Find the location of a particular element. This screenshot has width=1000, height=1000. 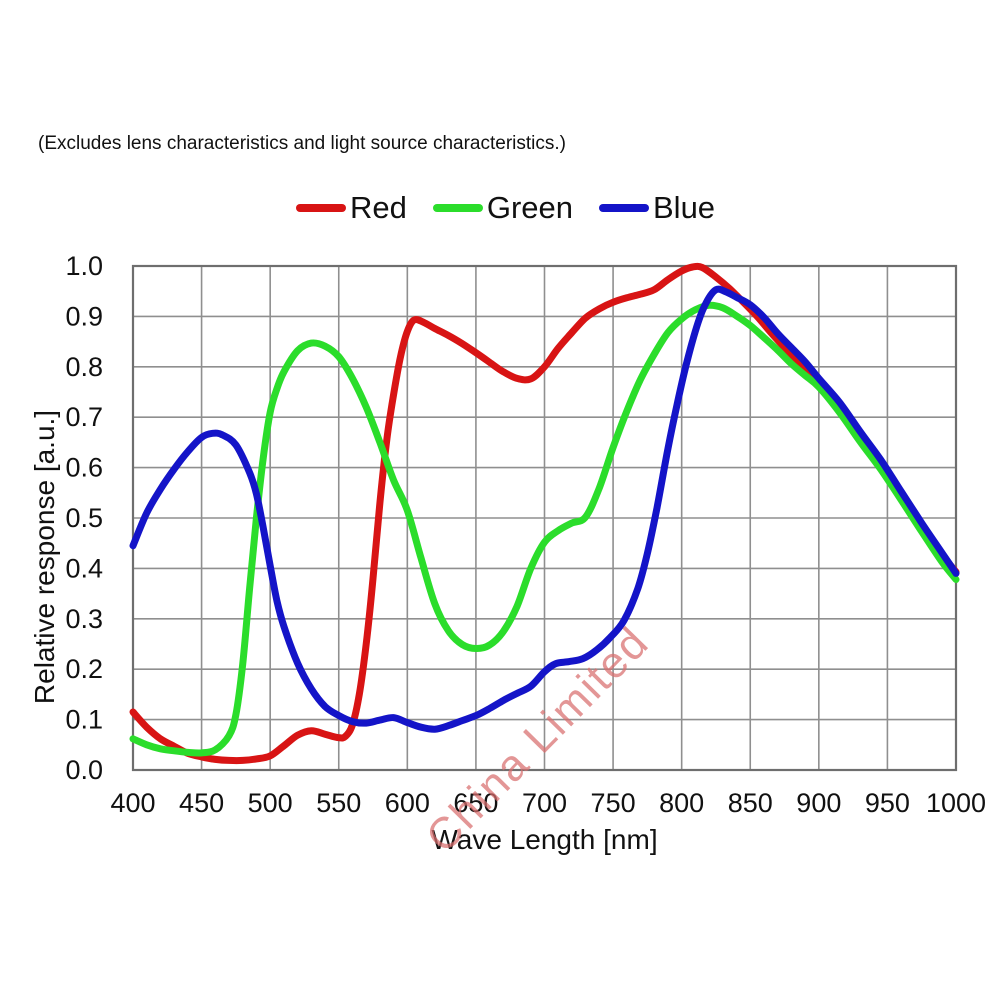

y-tick-labels: 0.0 0.1 0.2 0.3 0.4 0.5 0.6 0.7 0.8 0.9 1.0 is located at coordinates (84, 518).